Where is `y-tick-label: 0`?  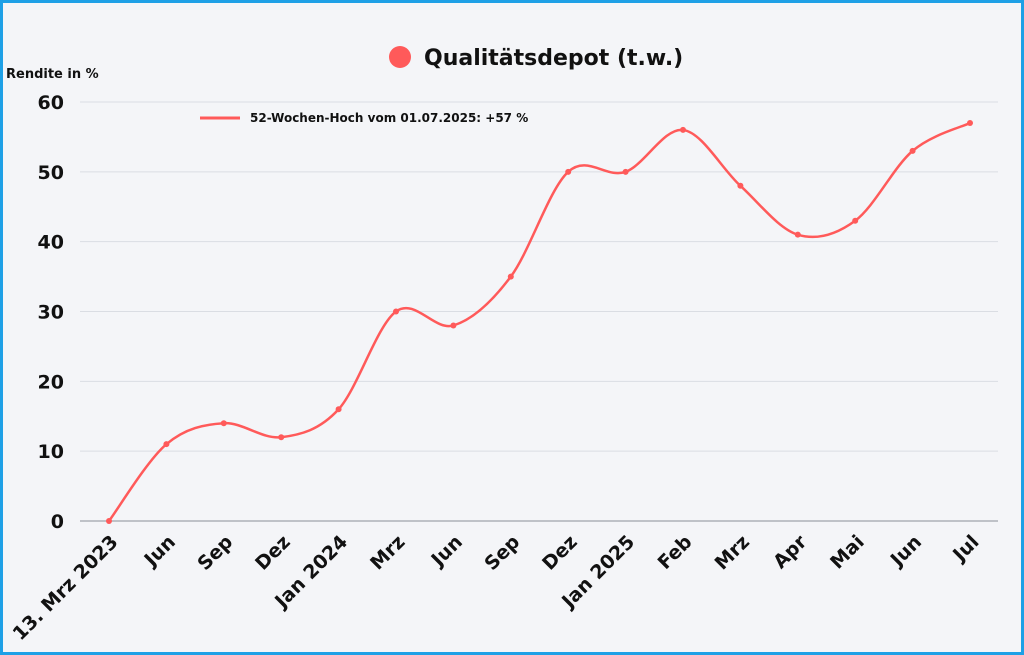
y-tick-label: 0 is located at coordinates (57, 522).